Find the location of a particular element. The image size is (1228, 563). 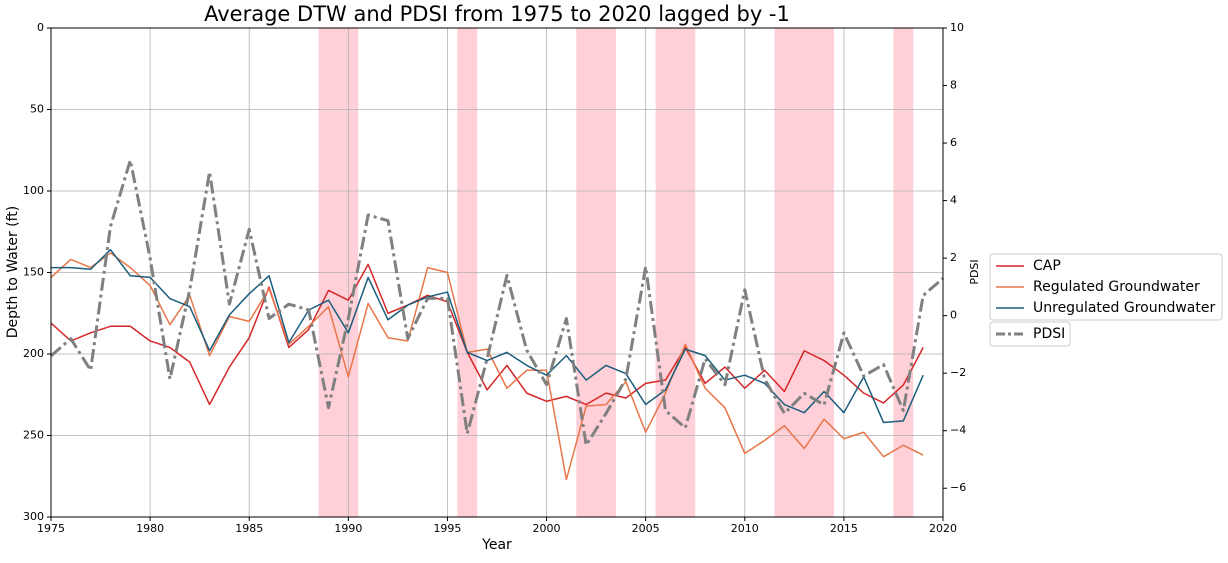

legend-label: PDSI is located at coordinates (1049, 334).